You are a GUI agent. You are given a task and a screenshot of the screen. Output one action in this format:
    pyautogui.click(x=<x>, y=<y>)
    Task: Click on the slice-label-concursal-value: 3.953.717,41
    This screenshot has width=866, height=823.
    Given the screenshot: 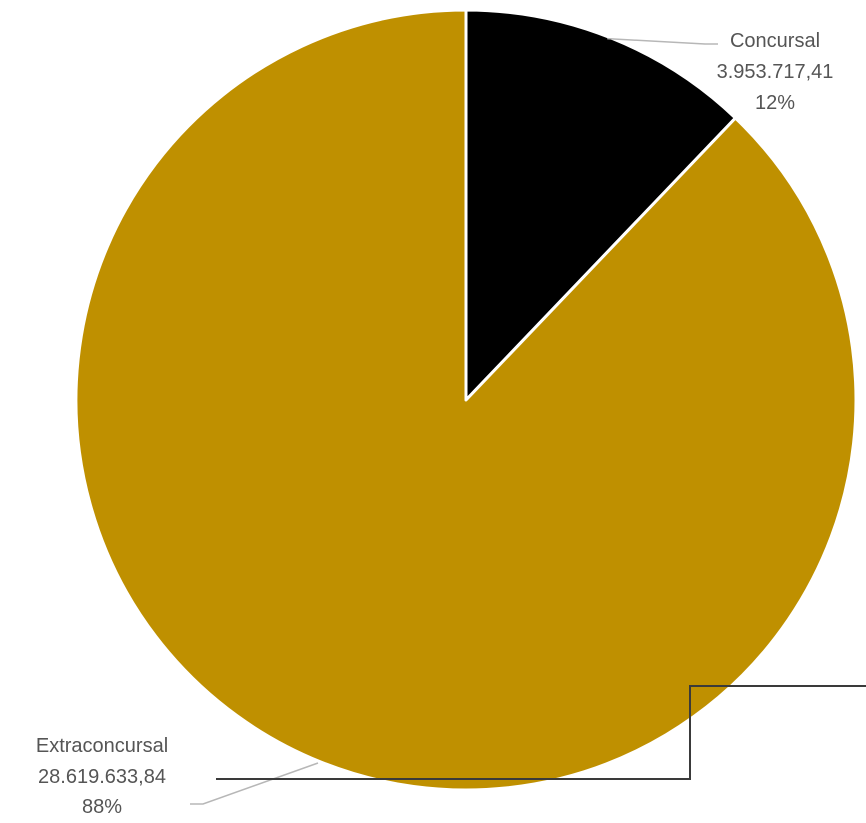 What is the action you would take?
    pyautogui.click(x=775, y=72)
    